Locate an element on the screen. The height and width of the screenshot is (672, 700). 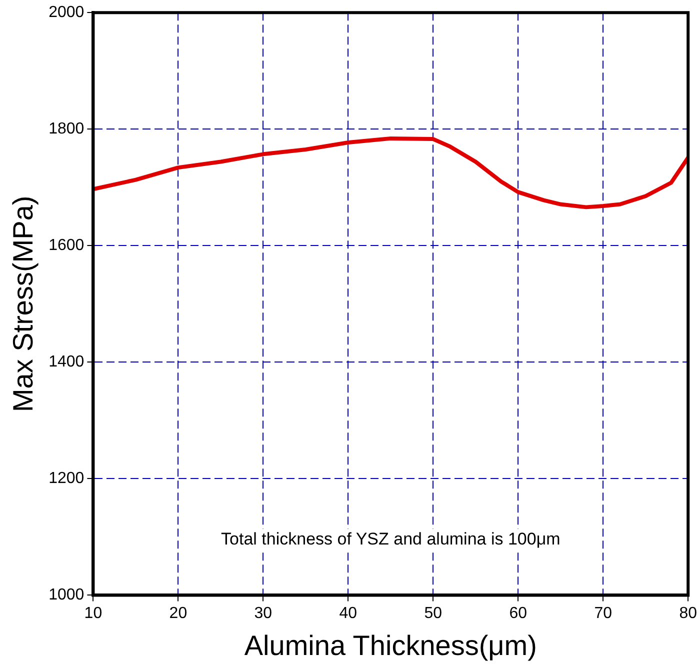
x-tick-label: 20 is located at coordinates (178, 613).